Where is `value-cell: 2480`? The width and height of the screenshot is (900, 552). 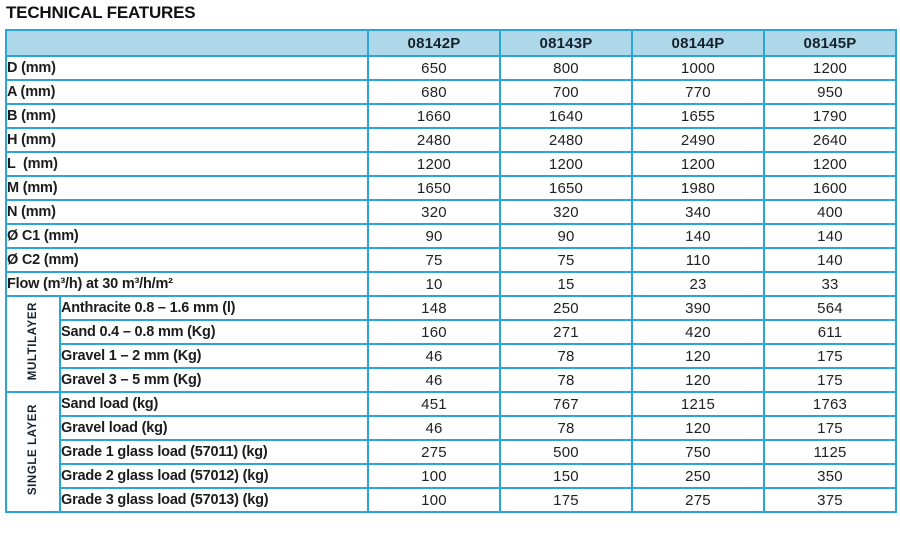
value-cell: 2480 is located at coordinates (566, 140).